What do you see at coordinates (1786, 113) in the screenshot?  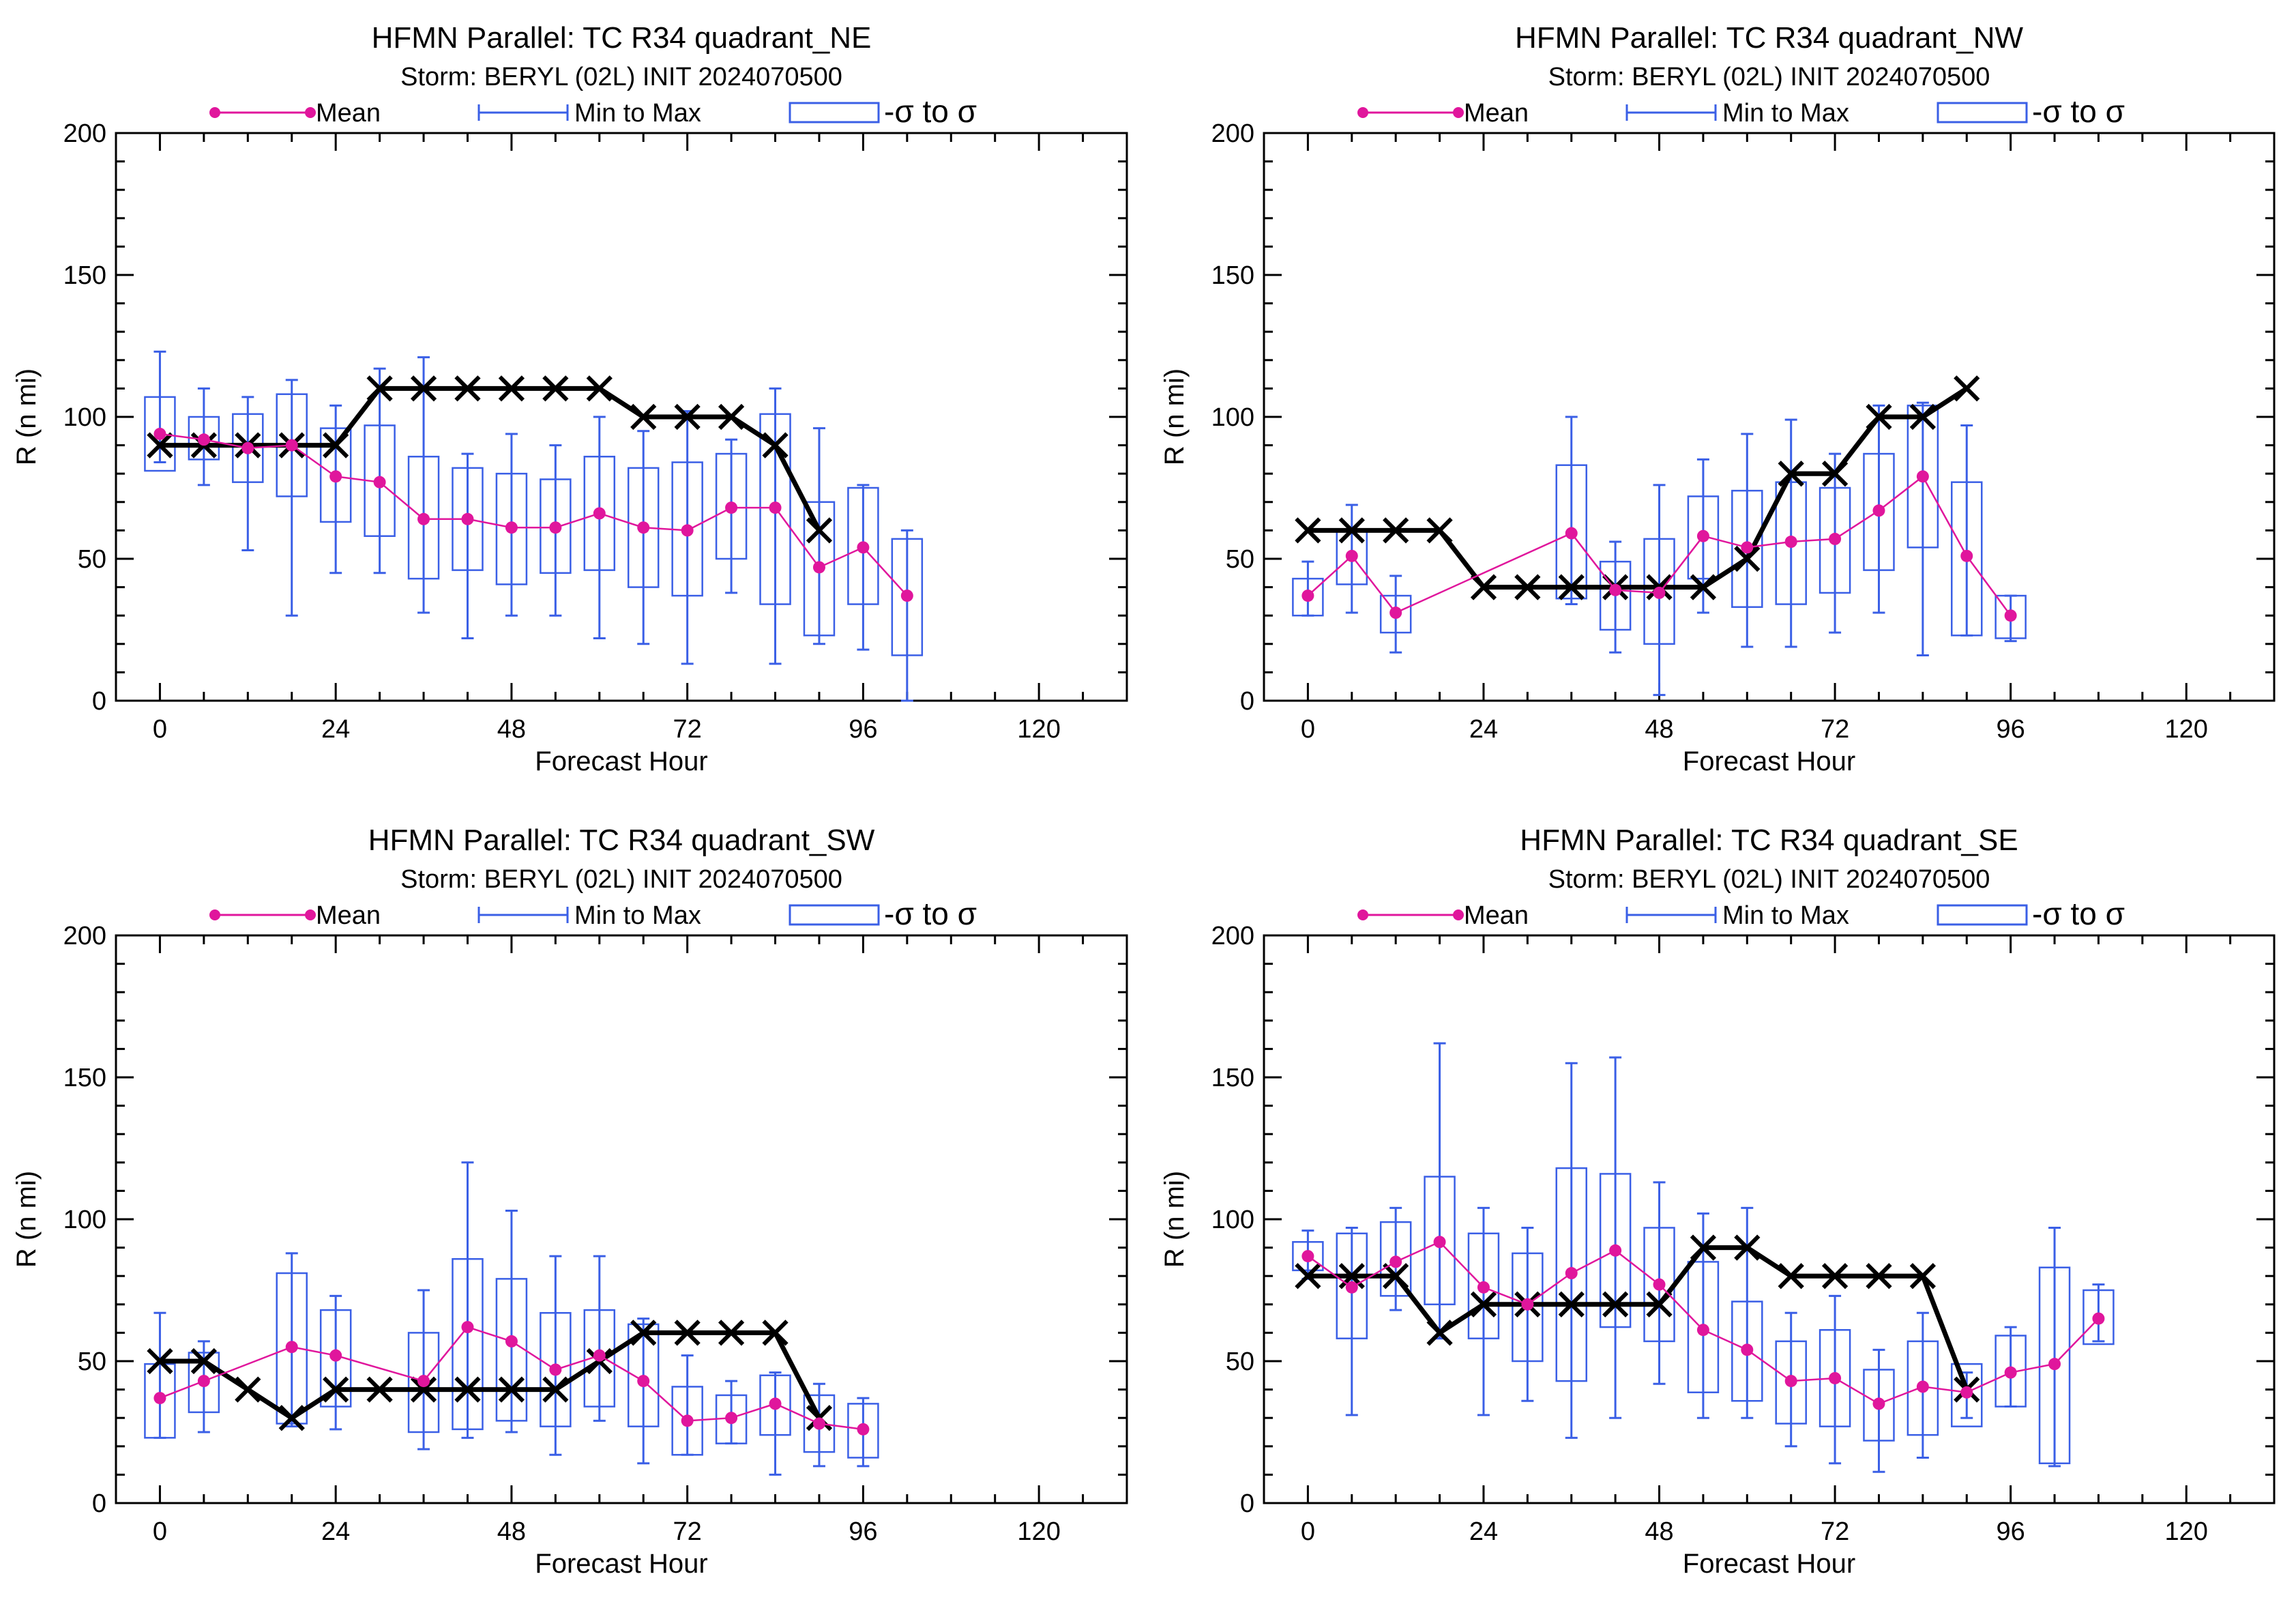 I see `legend-minmax-label: Min to Max` at bounding box center [1786, 113].